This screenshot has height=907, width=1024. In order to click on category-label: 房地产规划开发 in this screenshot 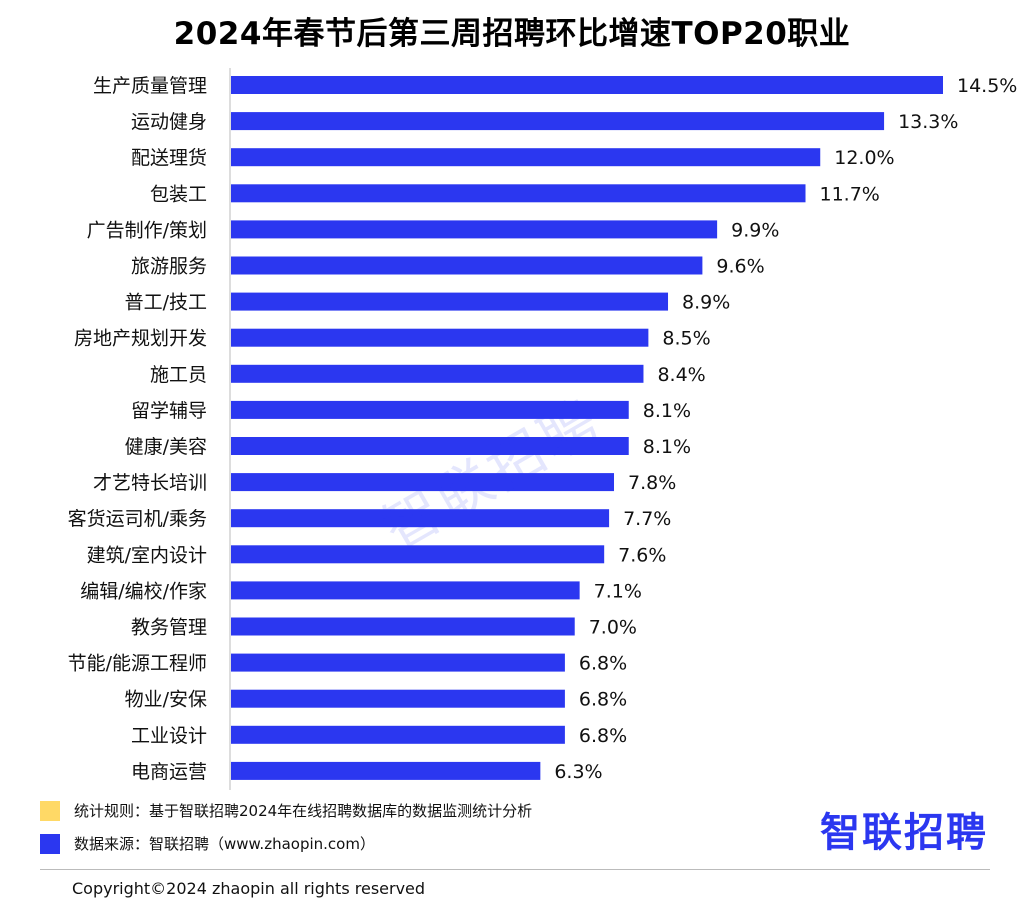, I will do `click(140, 339)`.